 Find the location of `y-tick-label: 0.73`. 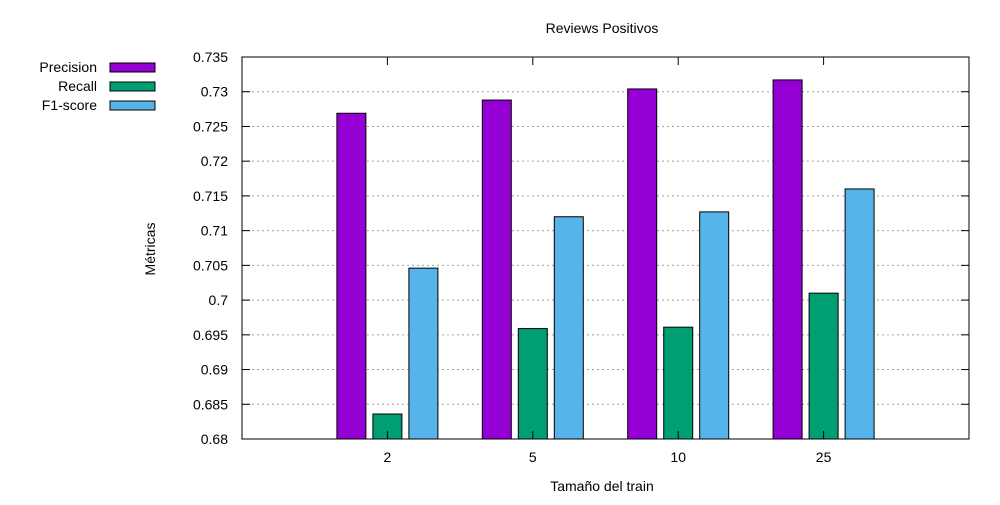

y-tick-label: 0.73 is located at coordinates (214, 92).